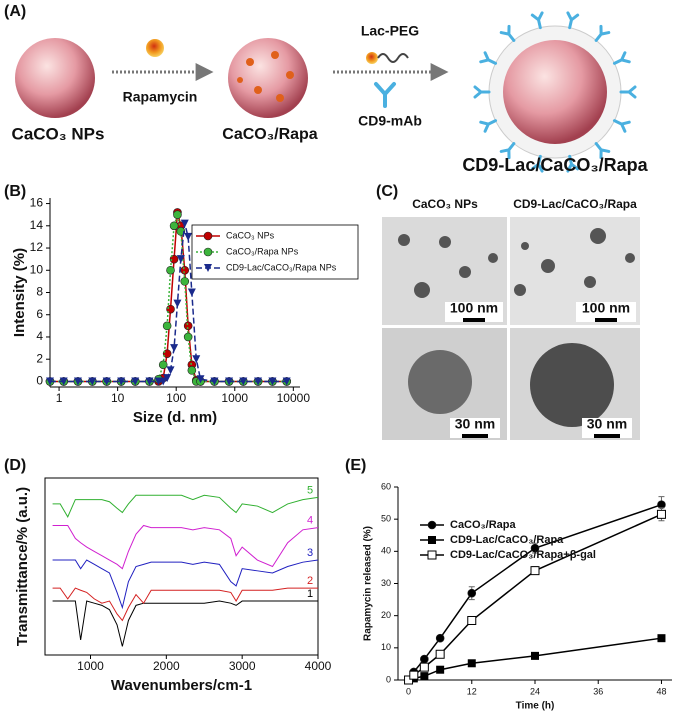 The height and width of the screenshot is (712, 685). Describe the element at coordinates (318, 666) in the screenshot. I see `x-tick-label: 4000` at that location.